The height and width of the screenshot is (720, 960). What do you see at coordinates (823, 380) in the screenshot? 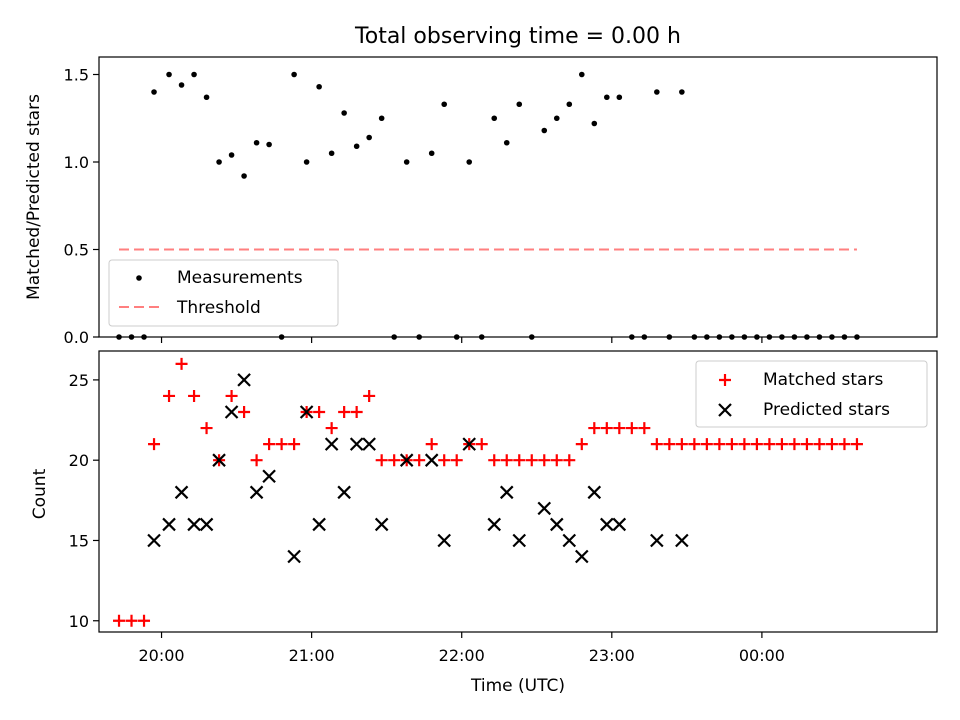
I see `legend-matched-label: Matched stars` at bounding box center [823, 380].